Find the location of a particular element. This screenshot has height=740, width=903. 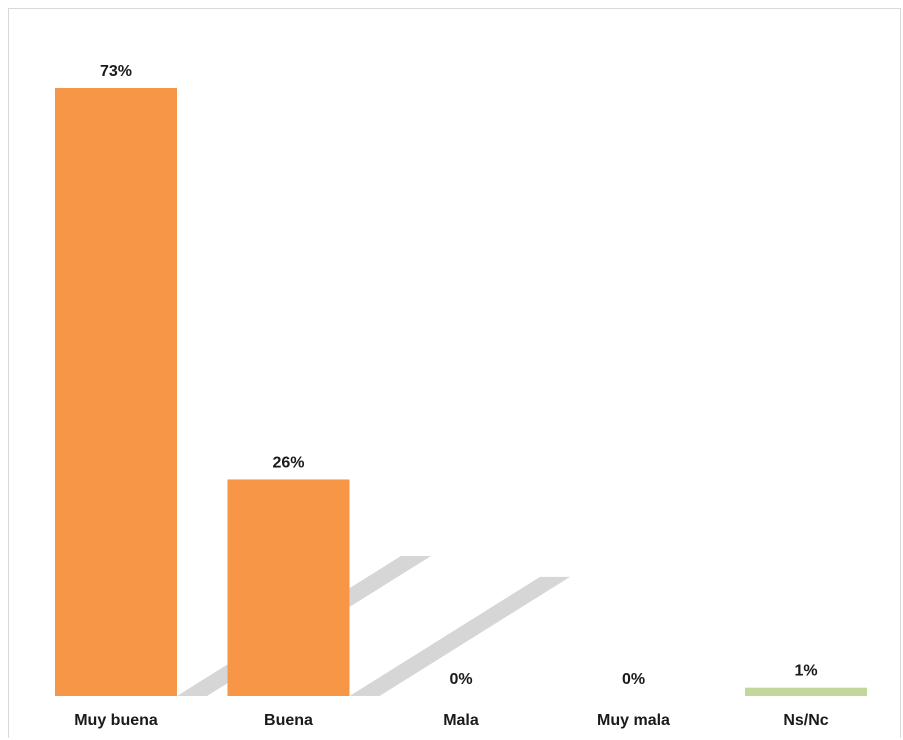

bar-muy-buena is located at coordinates (116, 392).